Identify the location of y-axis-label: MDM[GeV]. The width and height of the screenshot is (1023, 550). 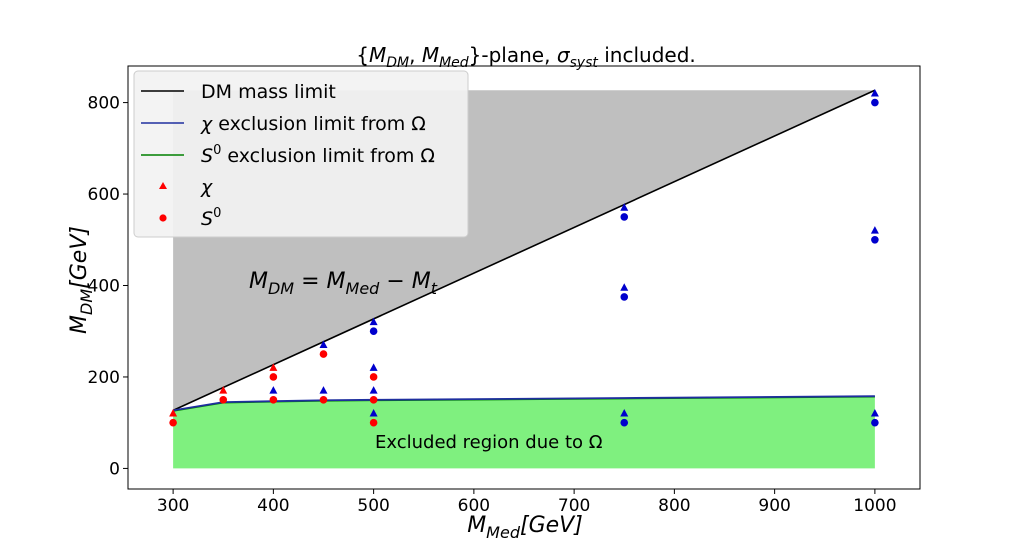
(81, 280).